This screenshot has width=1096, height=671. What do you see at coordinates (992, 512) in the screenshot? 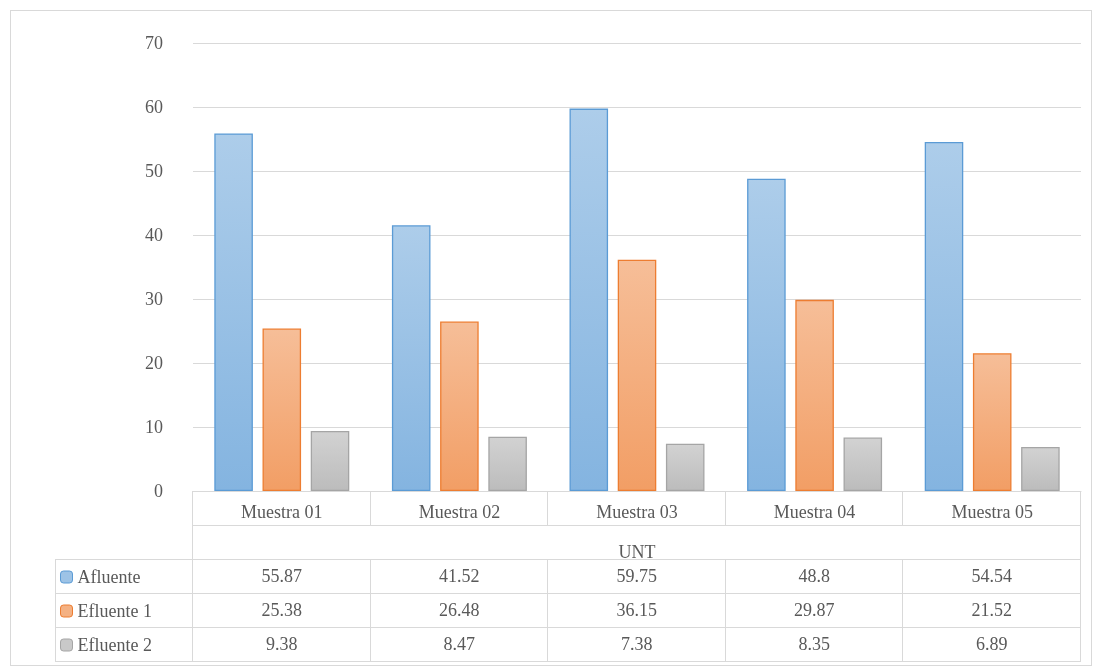
I see `x-tick-label: Muestra 05` at bounding box center [992, 512].